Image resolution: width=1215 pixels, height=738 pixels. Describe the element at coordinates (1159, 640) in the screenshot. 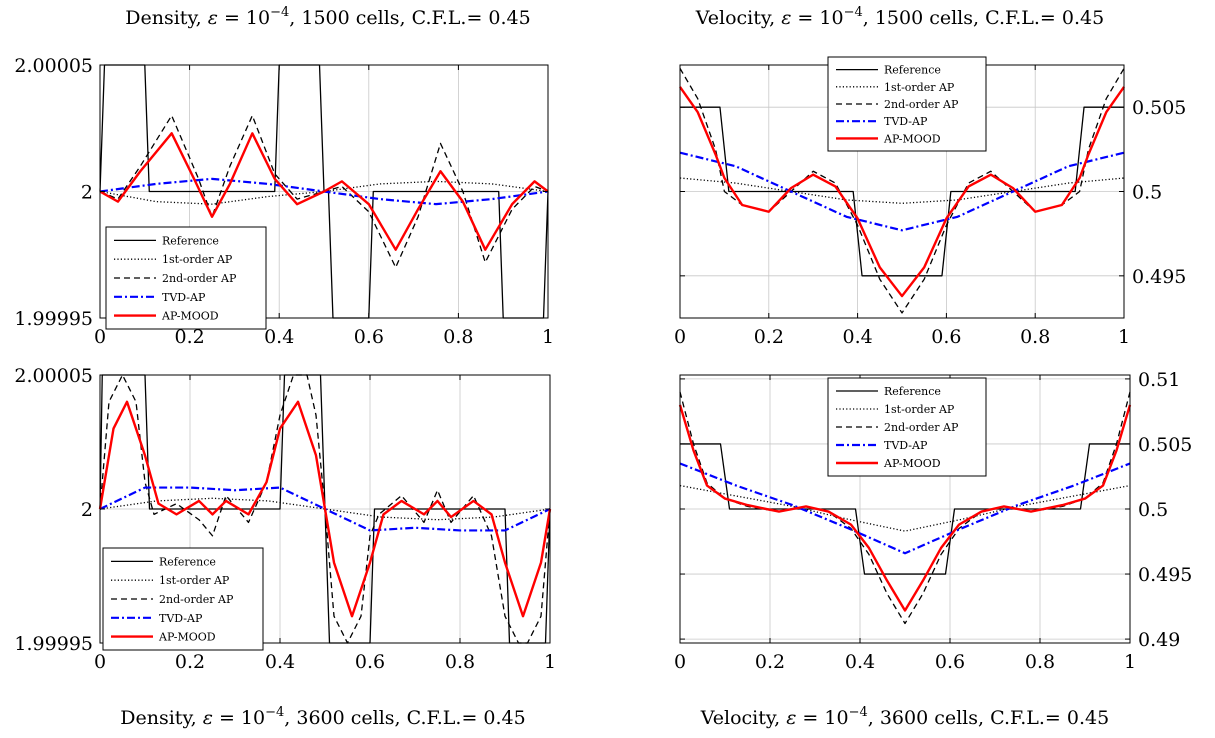

I see `y-tick-label: 0.49` at that location.